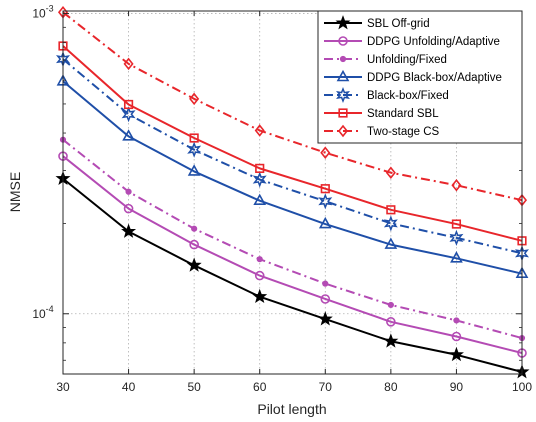  Describe the element at coordinates (407, 60) in the screenshot. I see `legend-label: Unfolding/Fixed` at that location.